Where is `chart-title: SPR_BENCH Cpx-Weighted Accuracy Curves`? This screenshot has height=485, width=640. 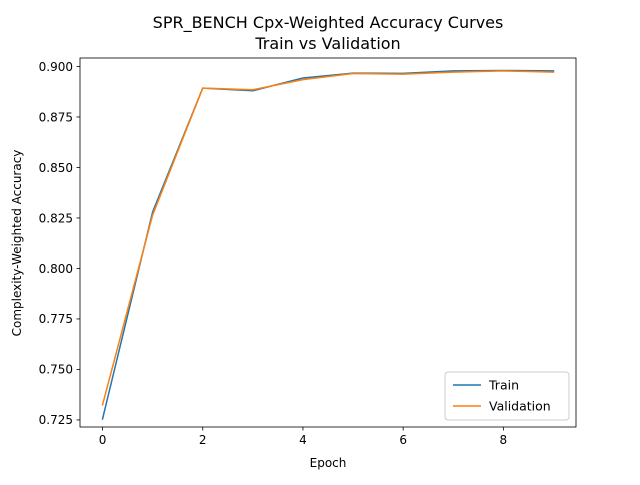
chart-title: SPR_BENCH Cpx-Weighted Accuracy Curves is located at coordinates (328, 23).